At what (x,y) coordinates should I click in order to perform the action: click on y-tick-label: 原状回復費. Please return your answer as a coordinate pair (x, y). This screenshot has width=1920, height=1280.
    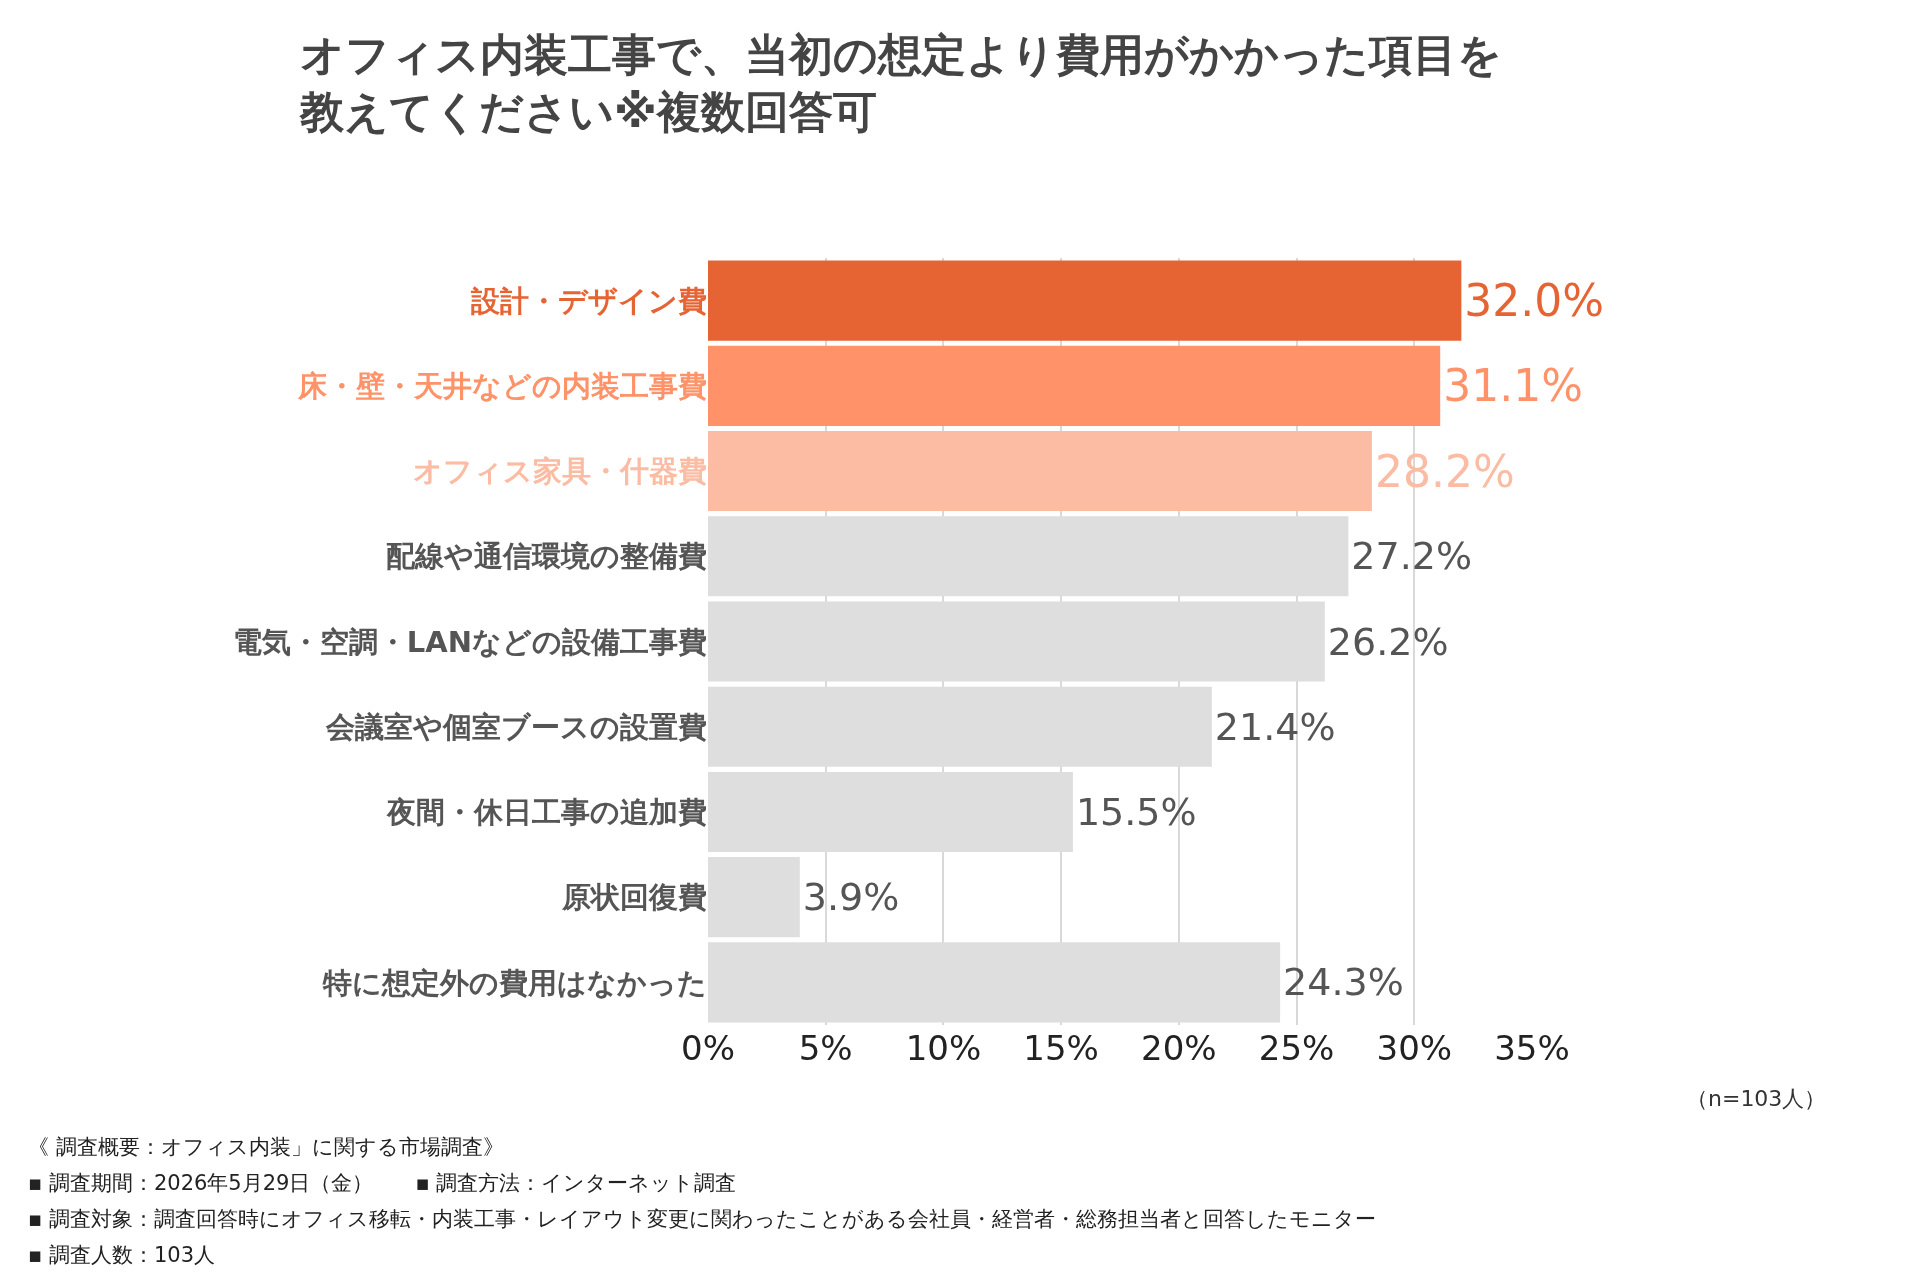
    Looking at the image, I should click on (634, 897).